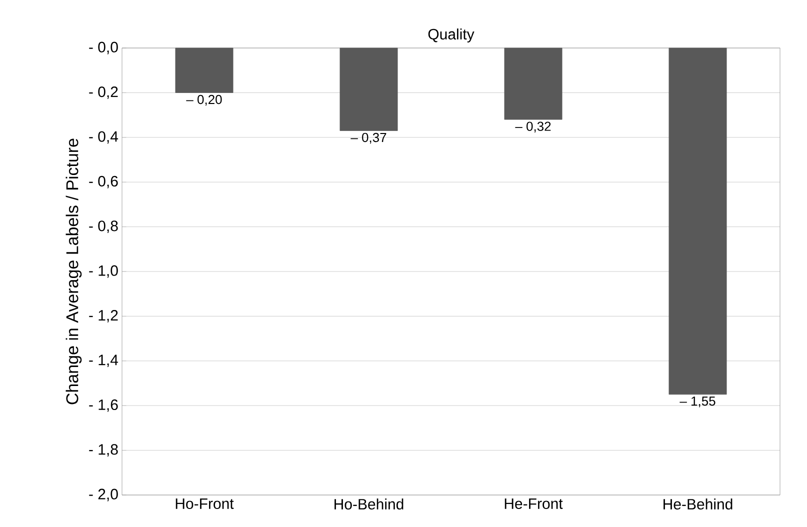  I want to click on x-tick-label: He-Behind, so click(698, 504).